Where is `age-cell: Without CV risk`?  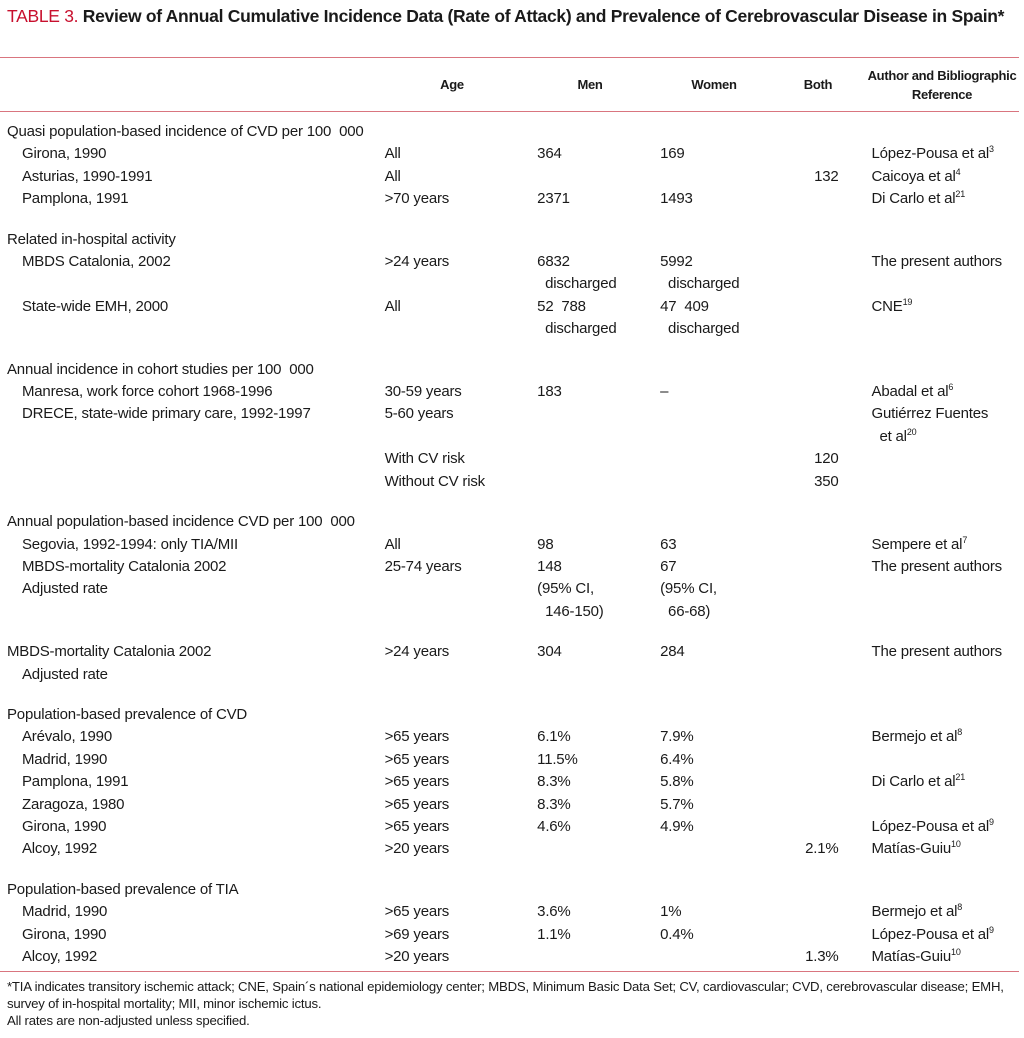
age-cell: Without CV risk is located at coordinates (435, 481).